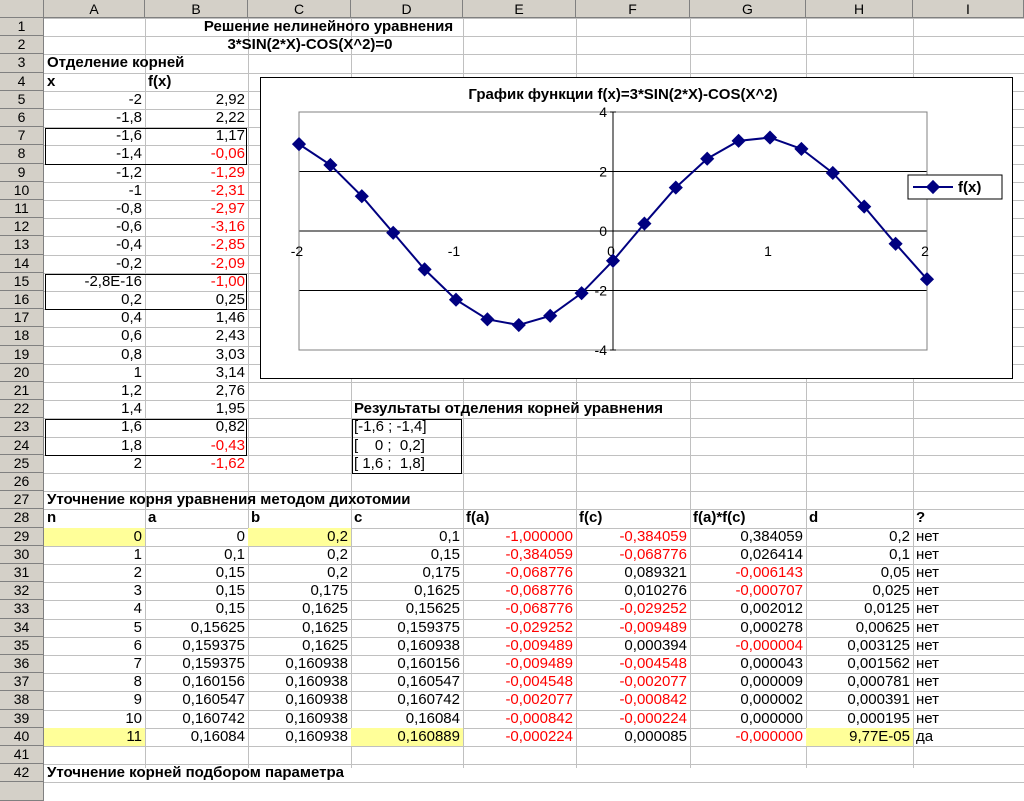 The height and width of the screenshot is (801, 1024). What do you see at coordinates (22, 500) in the screenshot?
I see `row-header: 27` at bounding box center [22, 500].